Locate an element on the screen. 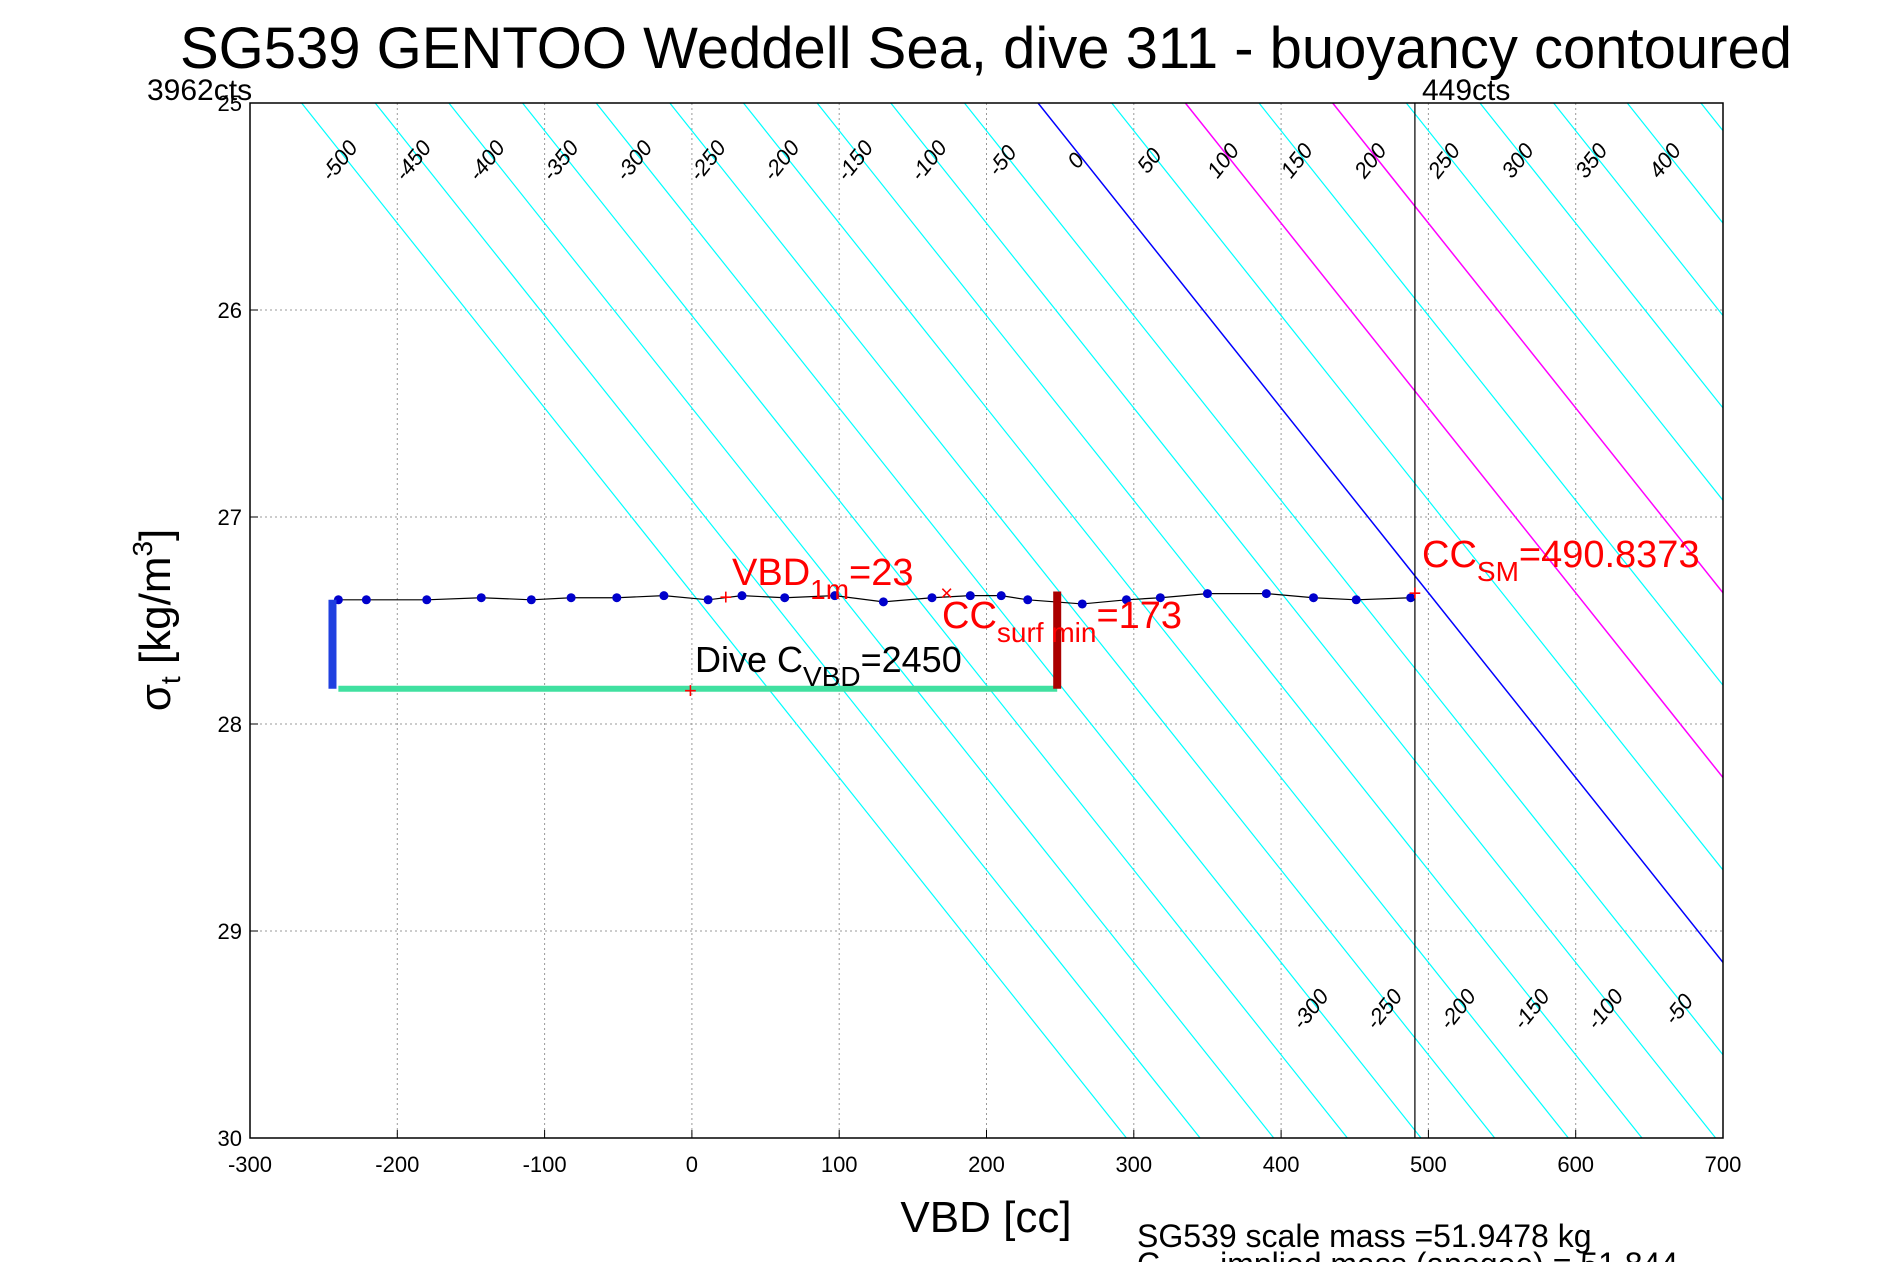 This screenshot has height=1262, width=1891. annotation-dive-main: Dive C is located at coordinates (749, 659).